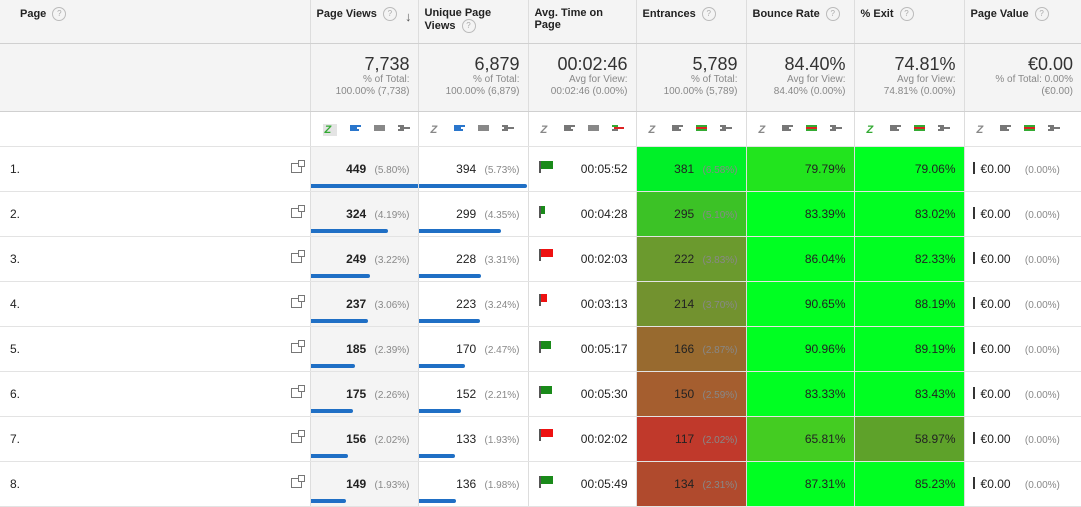  I want to click on col-header-exit: % Exit?, so click(909, 22).